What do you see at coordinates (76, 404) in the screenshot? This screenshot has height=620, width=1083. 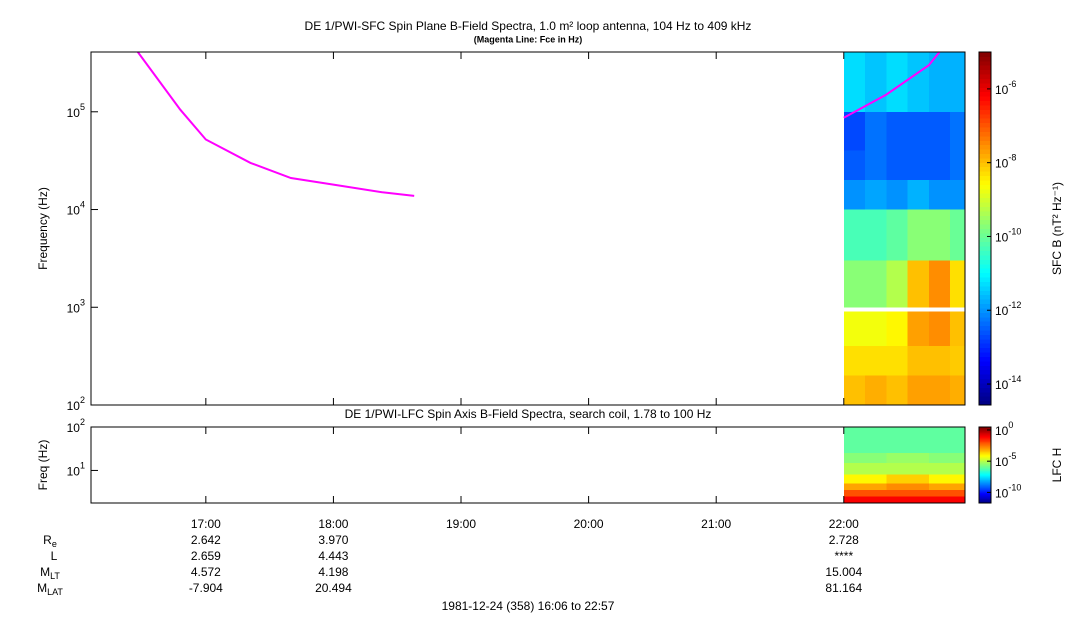 I see `y-tick-label: 10²` at bounding box center [76, 404].